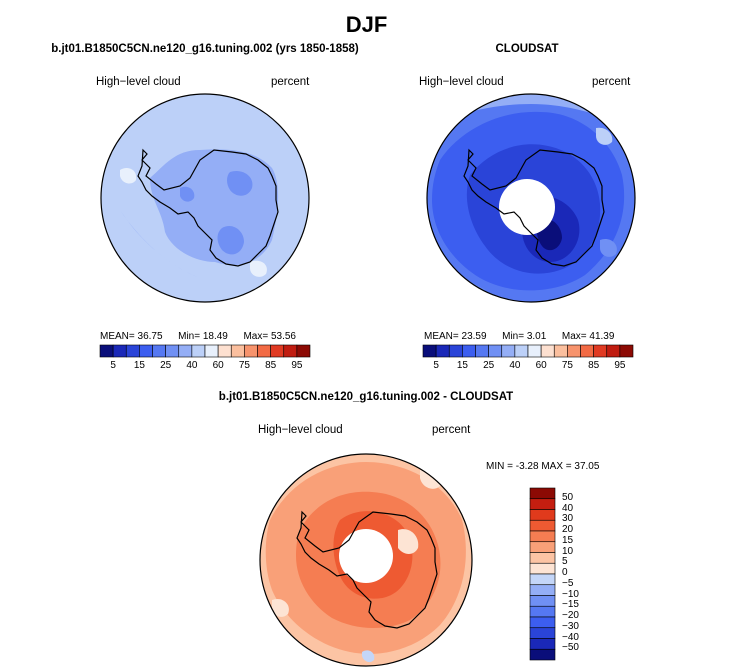  Describe the element at coordinates (604, 136) in the screenshot. I see `panel2-field-contour` at that location.